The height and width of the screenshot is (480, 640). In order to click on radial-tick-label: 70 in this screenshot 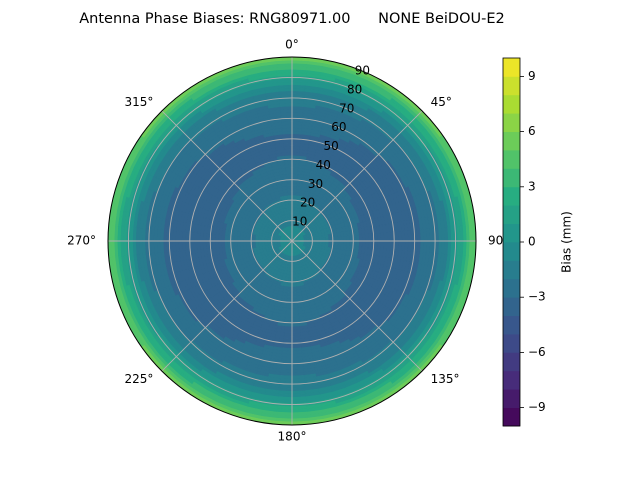, I will do `click(346, 108)`.